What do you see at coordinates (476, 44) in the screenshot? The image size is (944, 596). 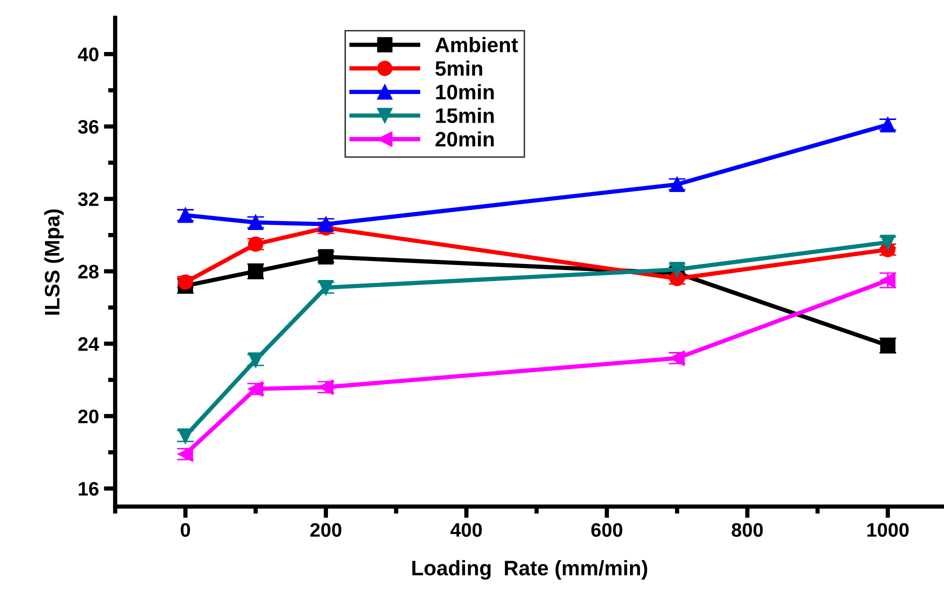 I see `legend-label: Ambient` at bounding box center [476, 44].